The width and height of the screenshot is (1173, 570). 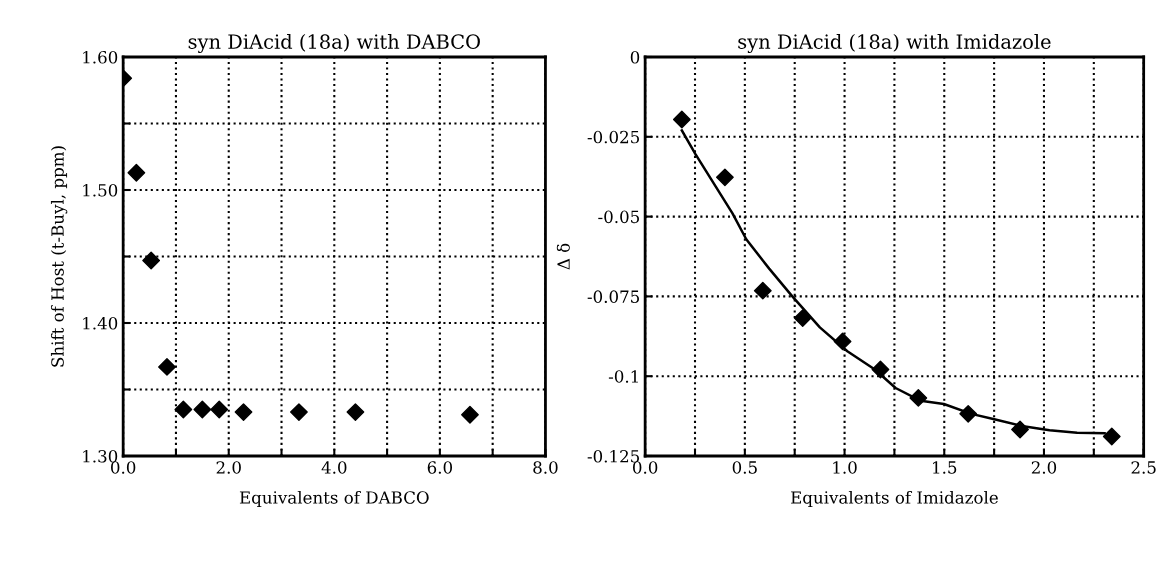 What do you see at coordinates (59, 256) in the screenshot?
I see `y-axis-title: Shift of Host (t-Buyl, ppm)` at bounding box center [59, 256].